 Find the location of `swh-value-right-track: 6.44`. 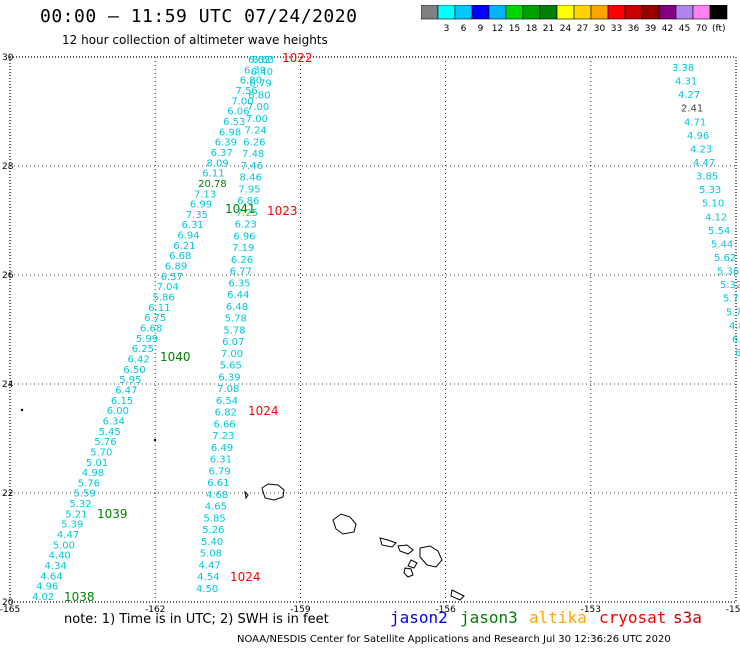

swh-value-right-track: 6.44 is located at coordinates (238, 295).